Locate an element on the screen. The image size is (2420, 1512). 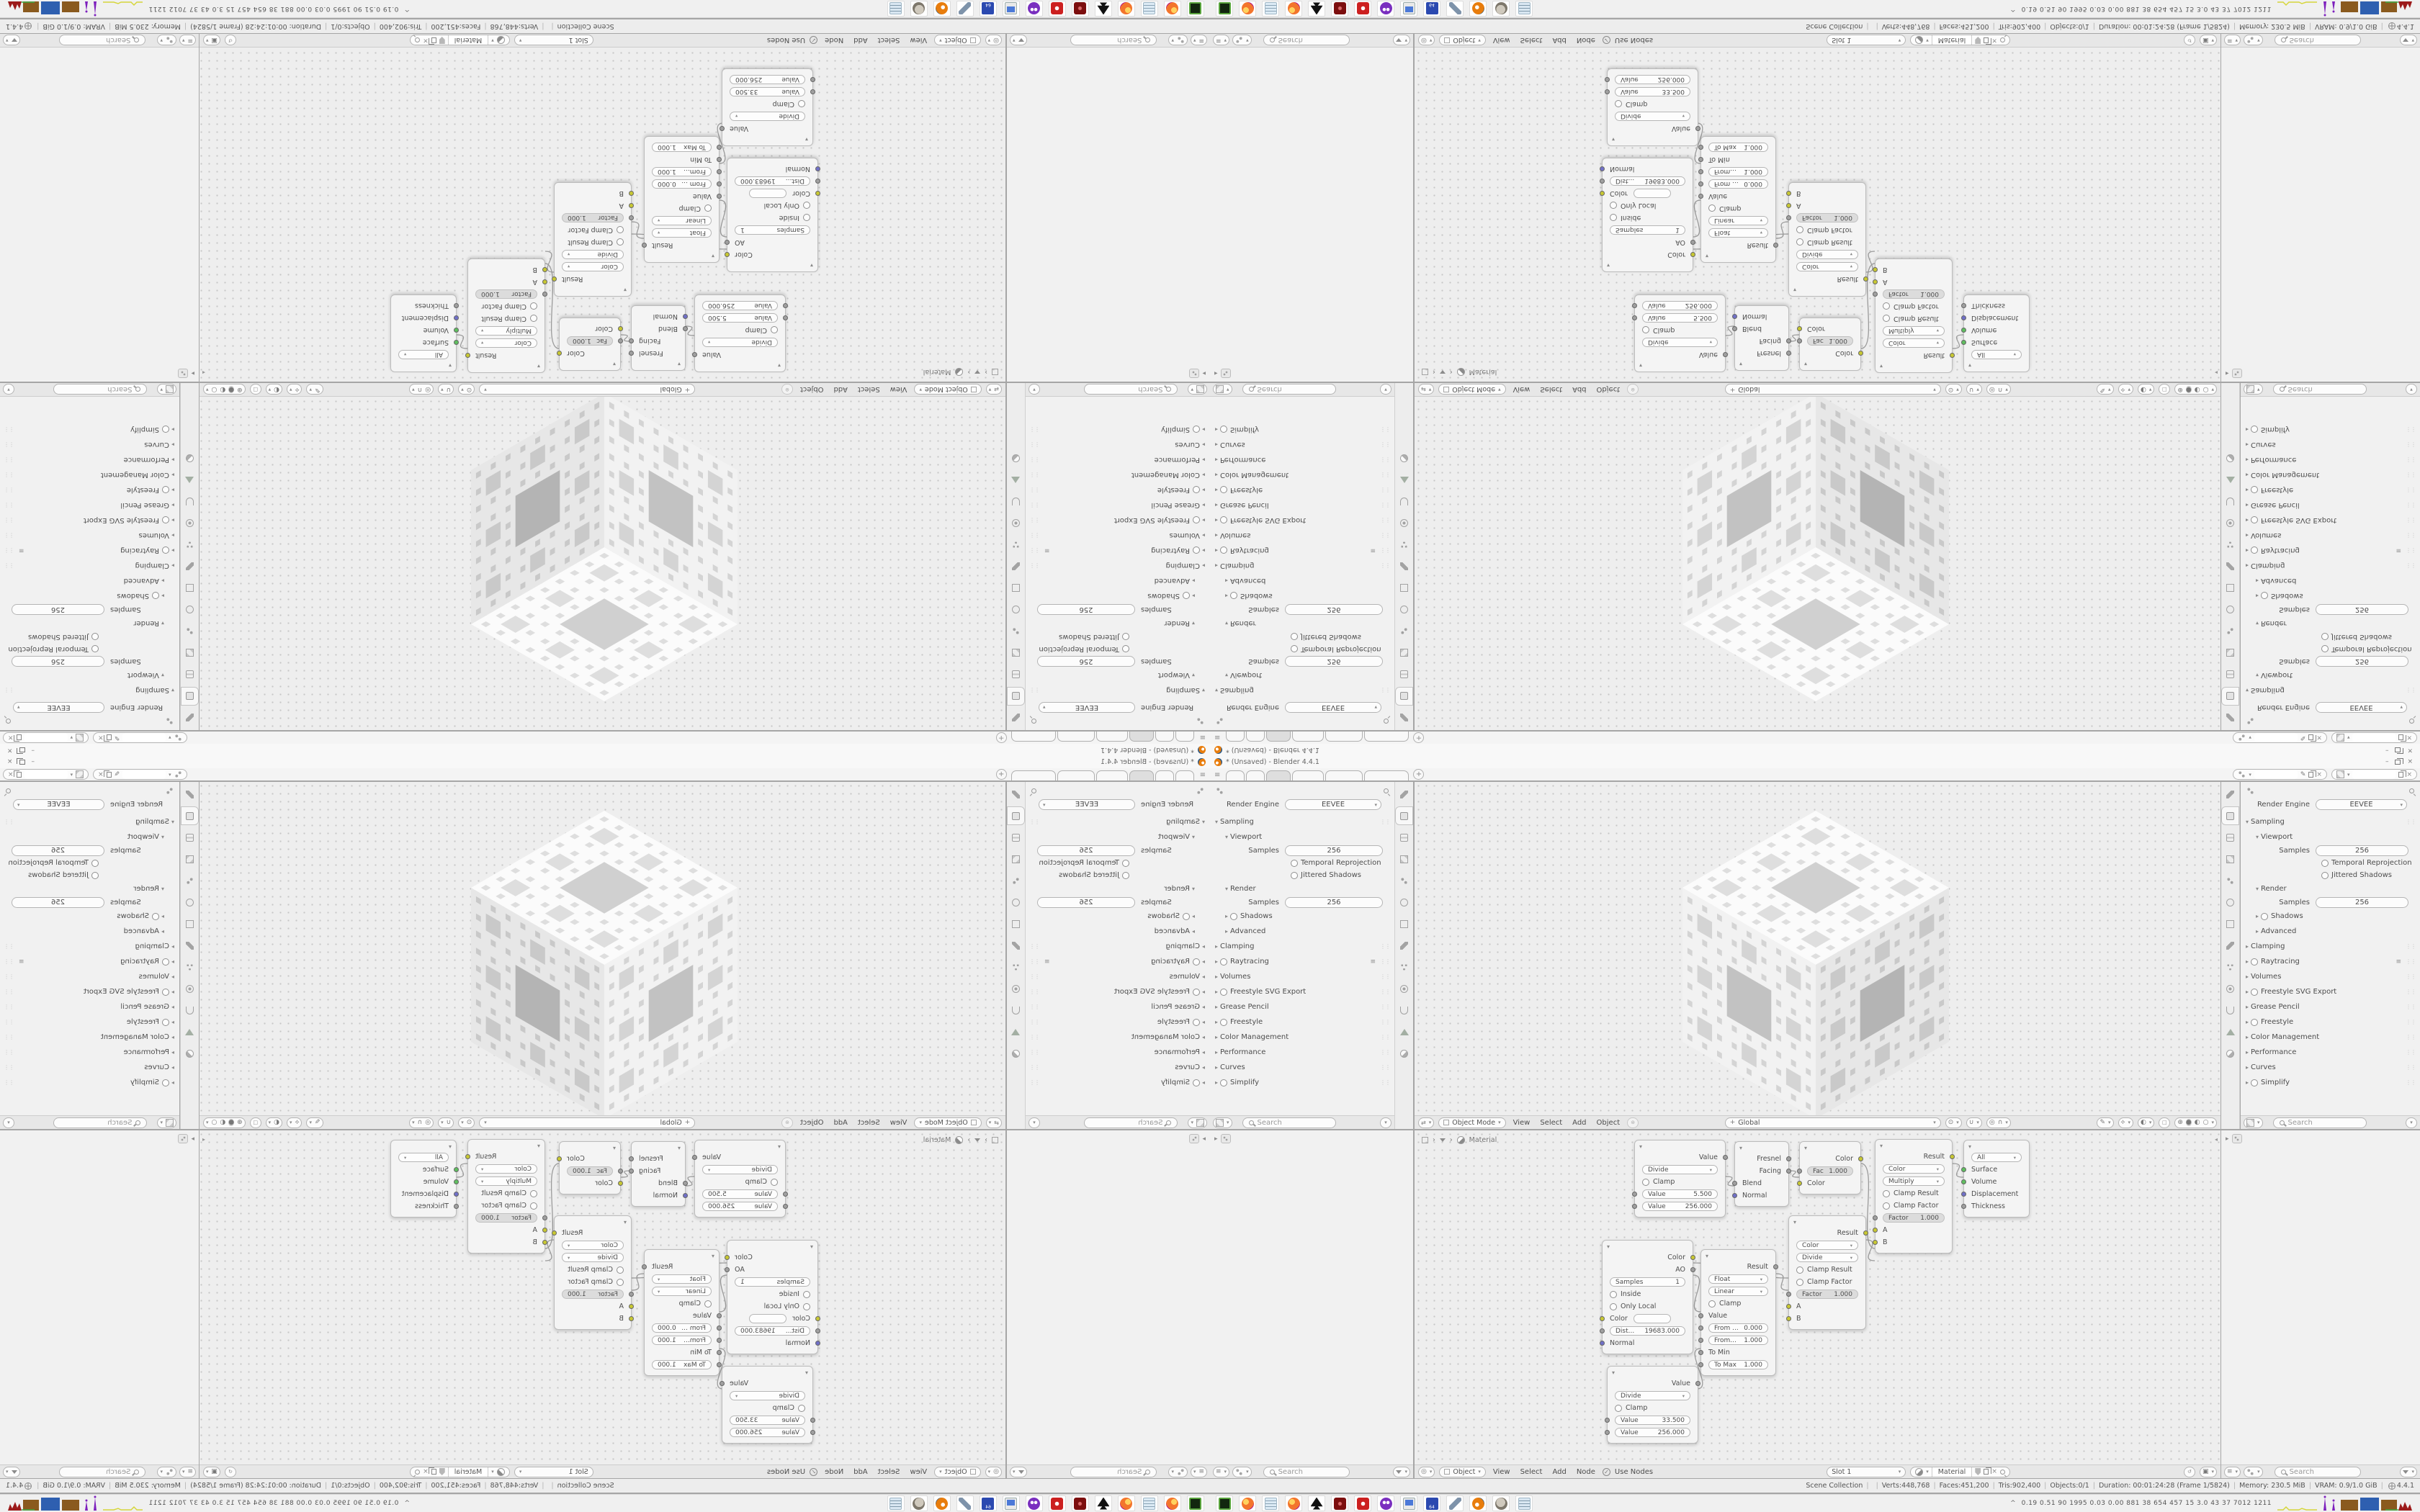
data-type-dropdown: Float ▾ is located at coordinates (1738, 233).